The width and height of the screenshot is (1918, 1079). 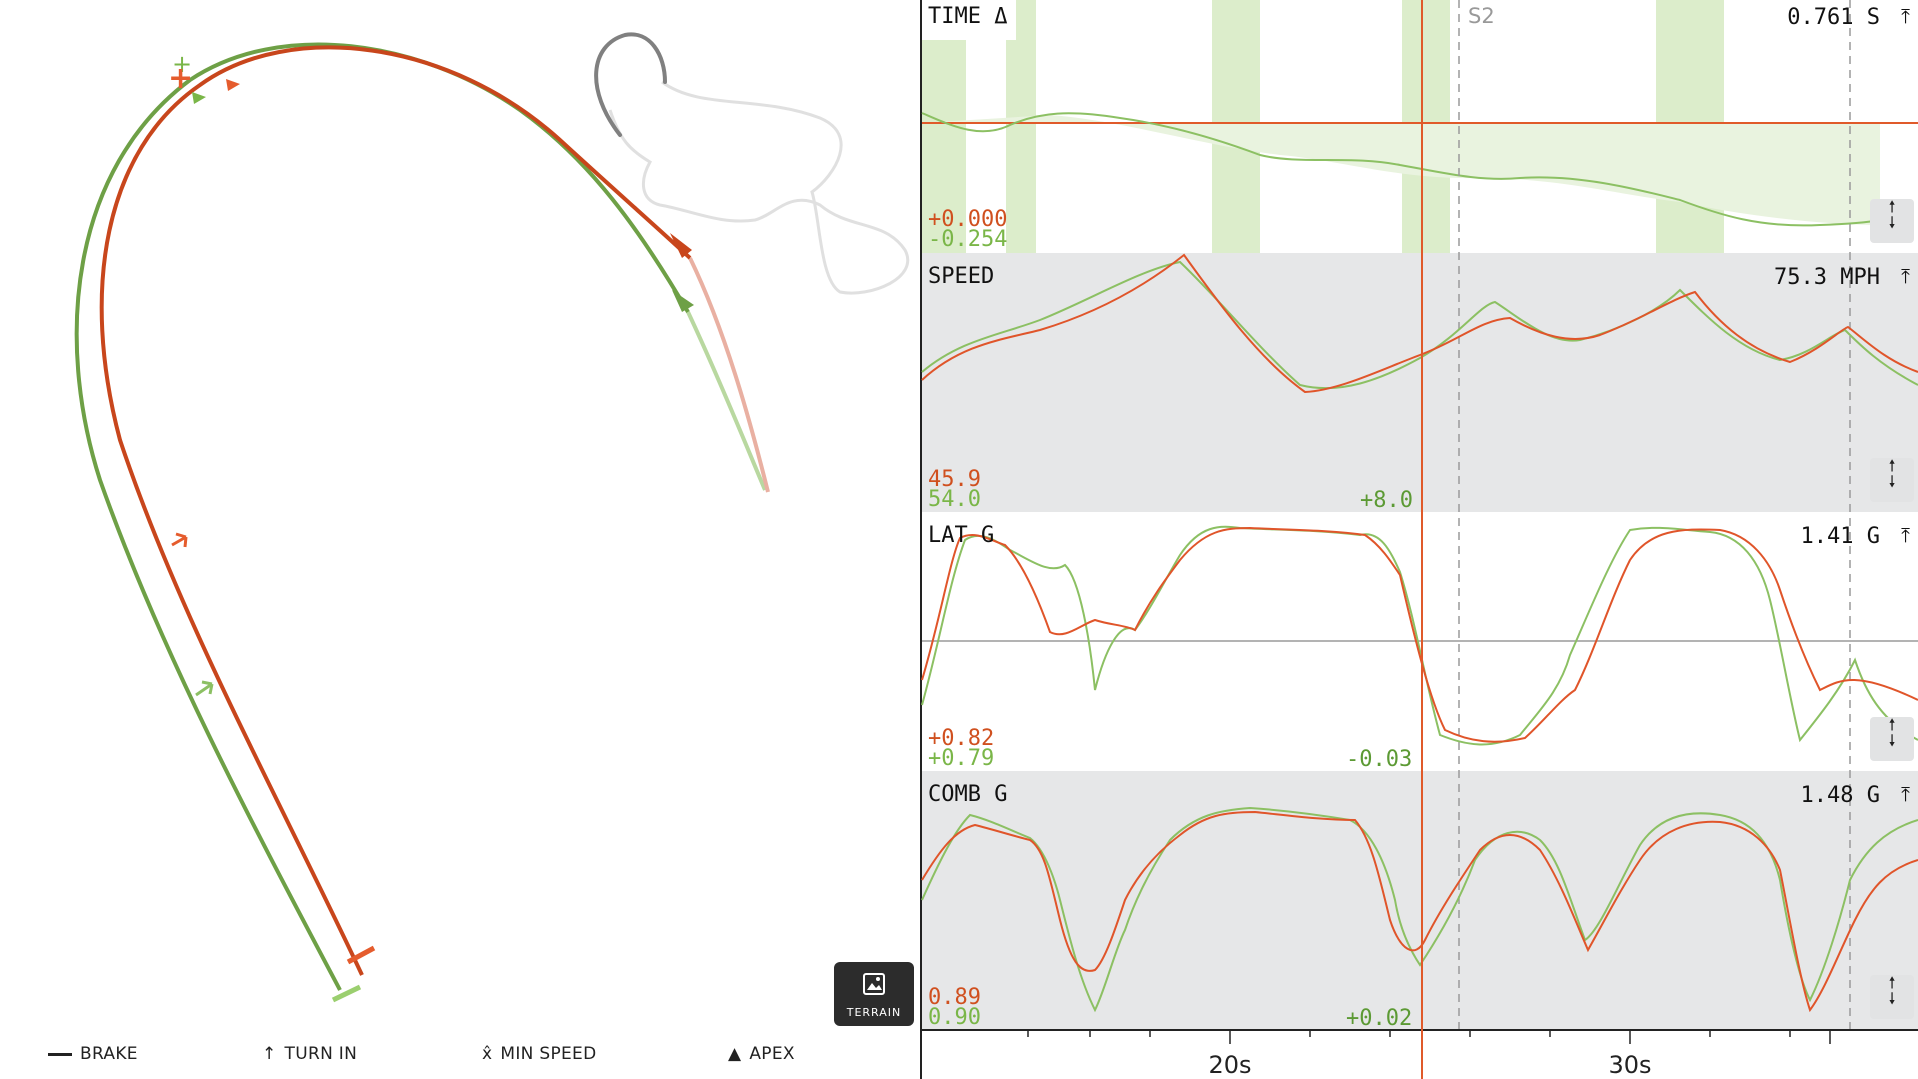 I want to click on speed-pin-icon: ⤒, so click(x=1905, y=276).